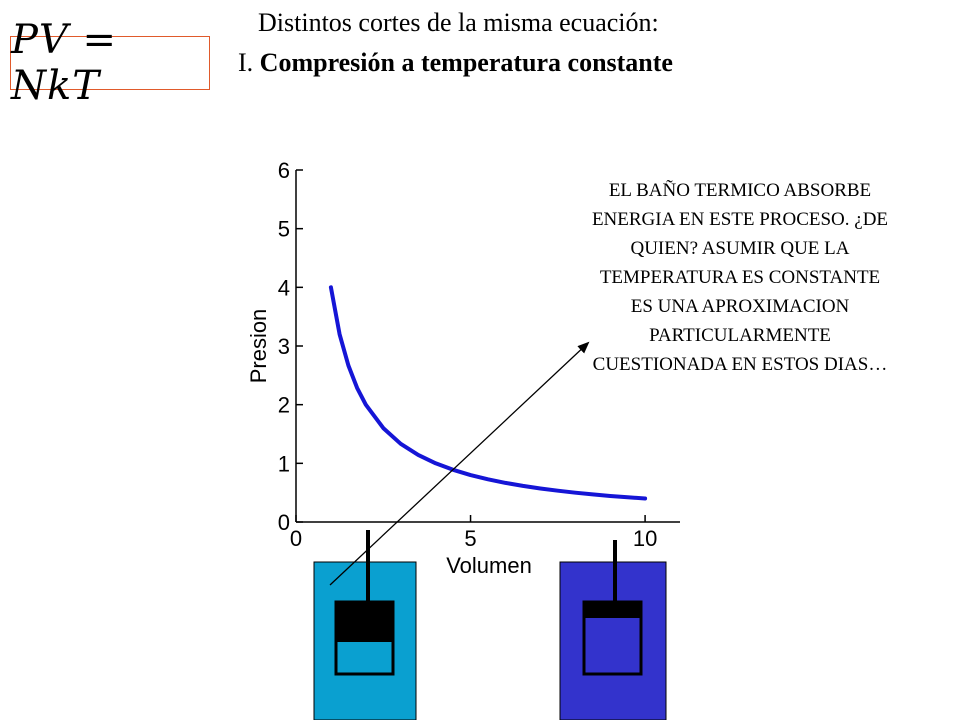  What do you see at coordinates (284, 287) in the screenshot?
I see `y-tick-label: 4` at bounding box center [284, 287].